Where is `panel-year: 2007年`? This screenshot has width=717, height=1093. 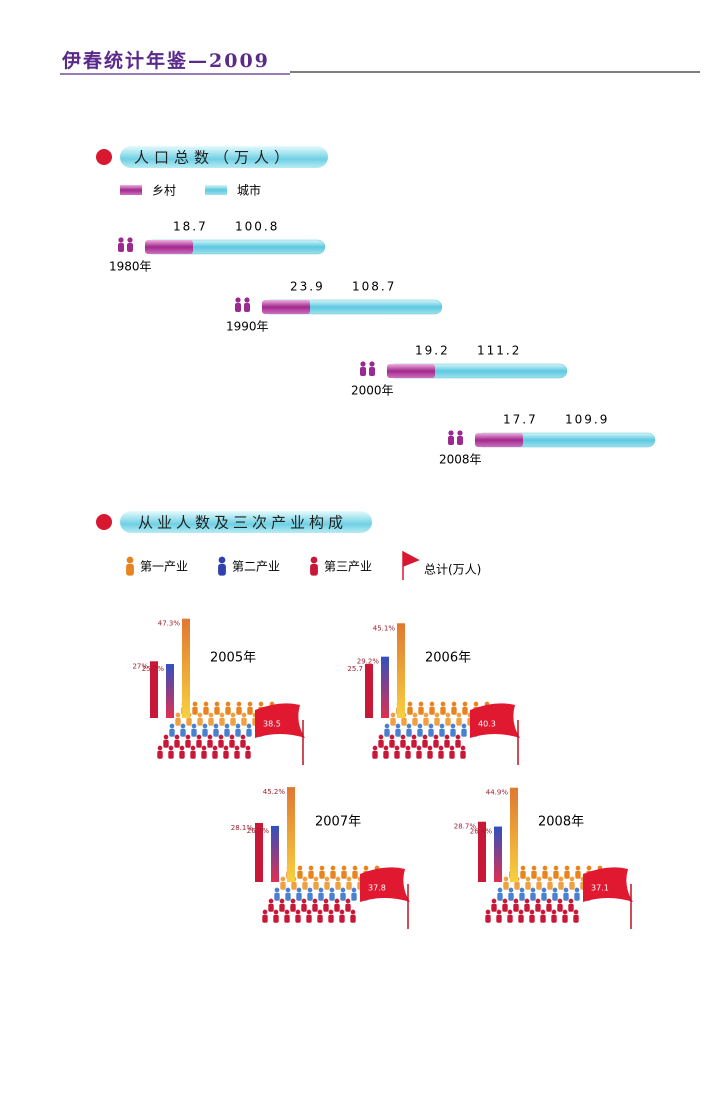 panel-year: 2007年 is located at coordinates (338, 822).